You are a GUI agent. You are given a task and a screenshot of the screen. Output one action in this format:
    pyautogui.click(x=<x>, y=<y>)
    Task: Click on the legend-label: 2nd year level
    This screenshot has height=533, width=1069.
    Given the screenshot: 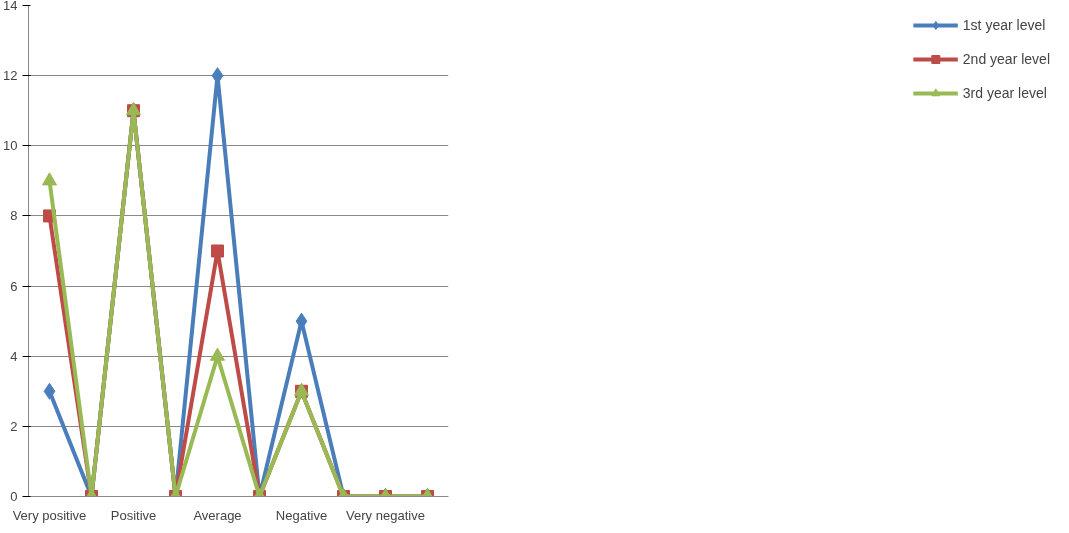 What is the action you would take?
    pyautogui.click(x=1006, y=59)
    